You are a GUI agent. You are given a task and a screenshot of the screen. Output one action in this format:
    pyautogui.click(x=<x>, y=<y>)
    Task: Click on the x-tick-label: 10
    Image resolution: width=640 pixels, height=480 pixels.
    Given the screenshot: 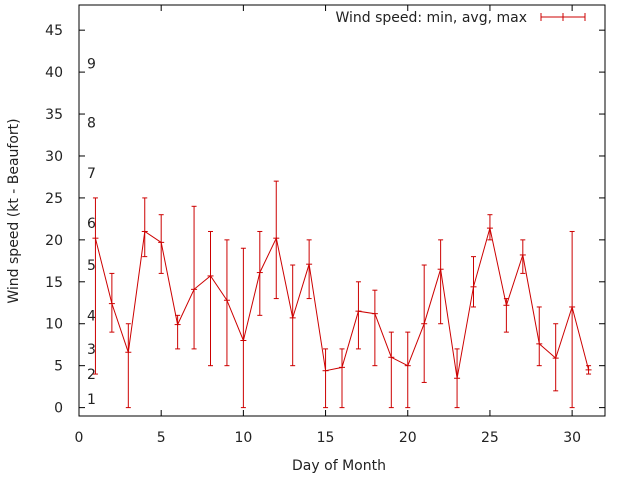 What is the action you would take?
    pyautogui.click(x=243, y=438)
    